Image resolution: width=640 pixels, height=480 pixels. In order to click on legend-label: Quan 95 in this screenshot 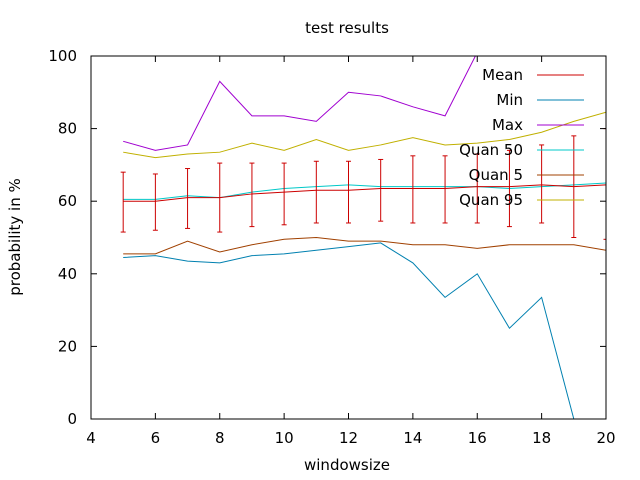, I will do `click(491, 200)`.